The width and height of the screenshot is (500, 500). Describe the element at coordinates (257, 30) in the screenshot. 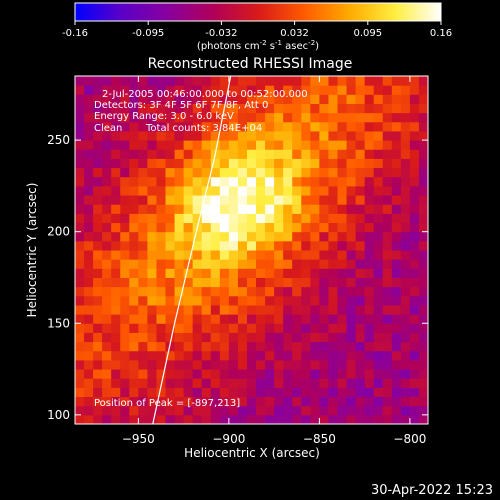

I see `colorbar-ticks: -0.16 -0.095 -0.032 0.032 0.095 0.16` at that location.